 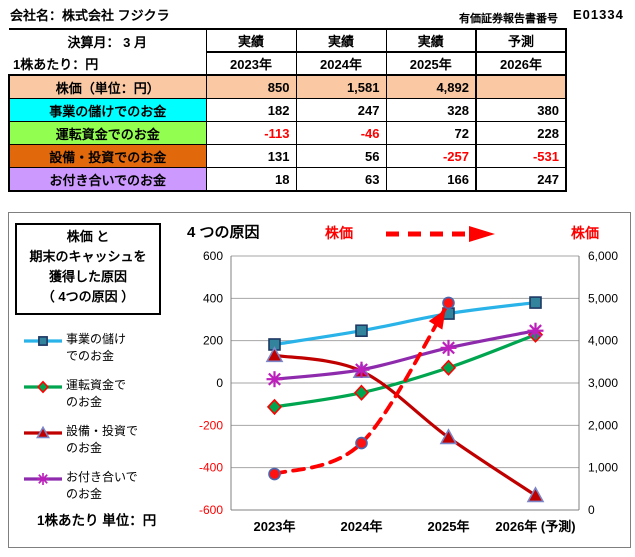 I want to click on legend-item: 運転資金で のお金, so click(x=103, y=400).